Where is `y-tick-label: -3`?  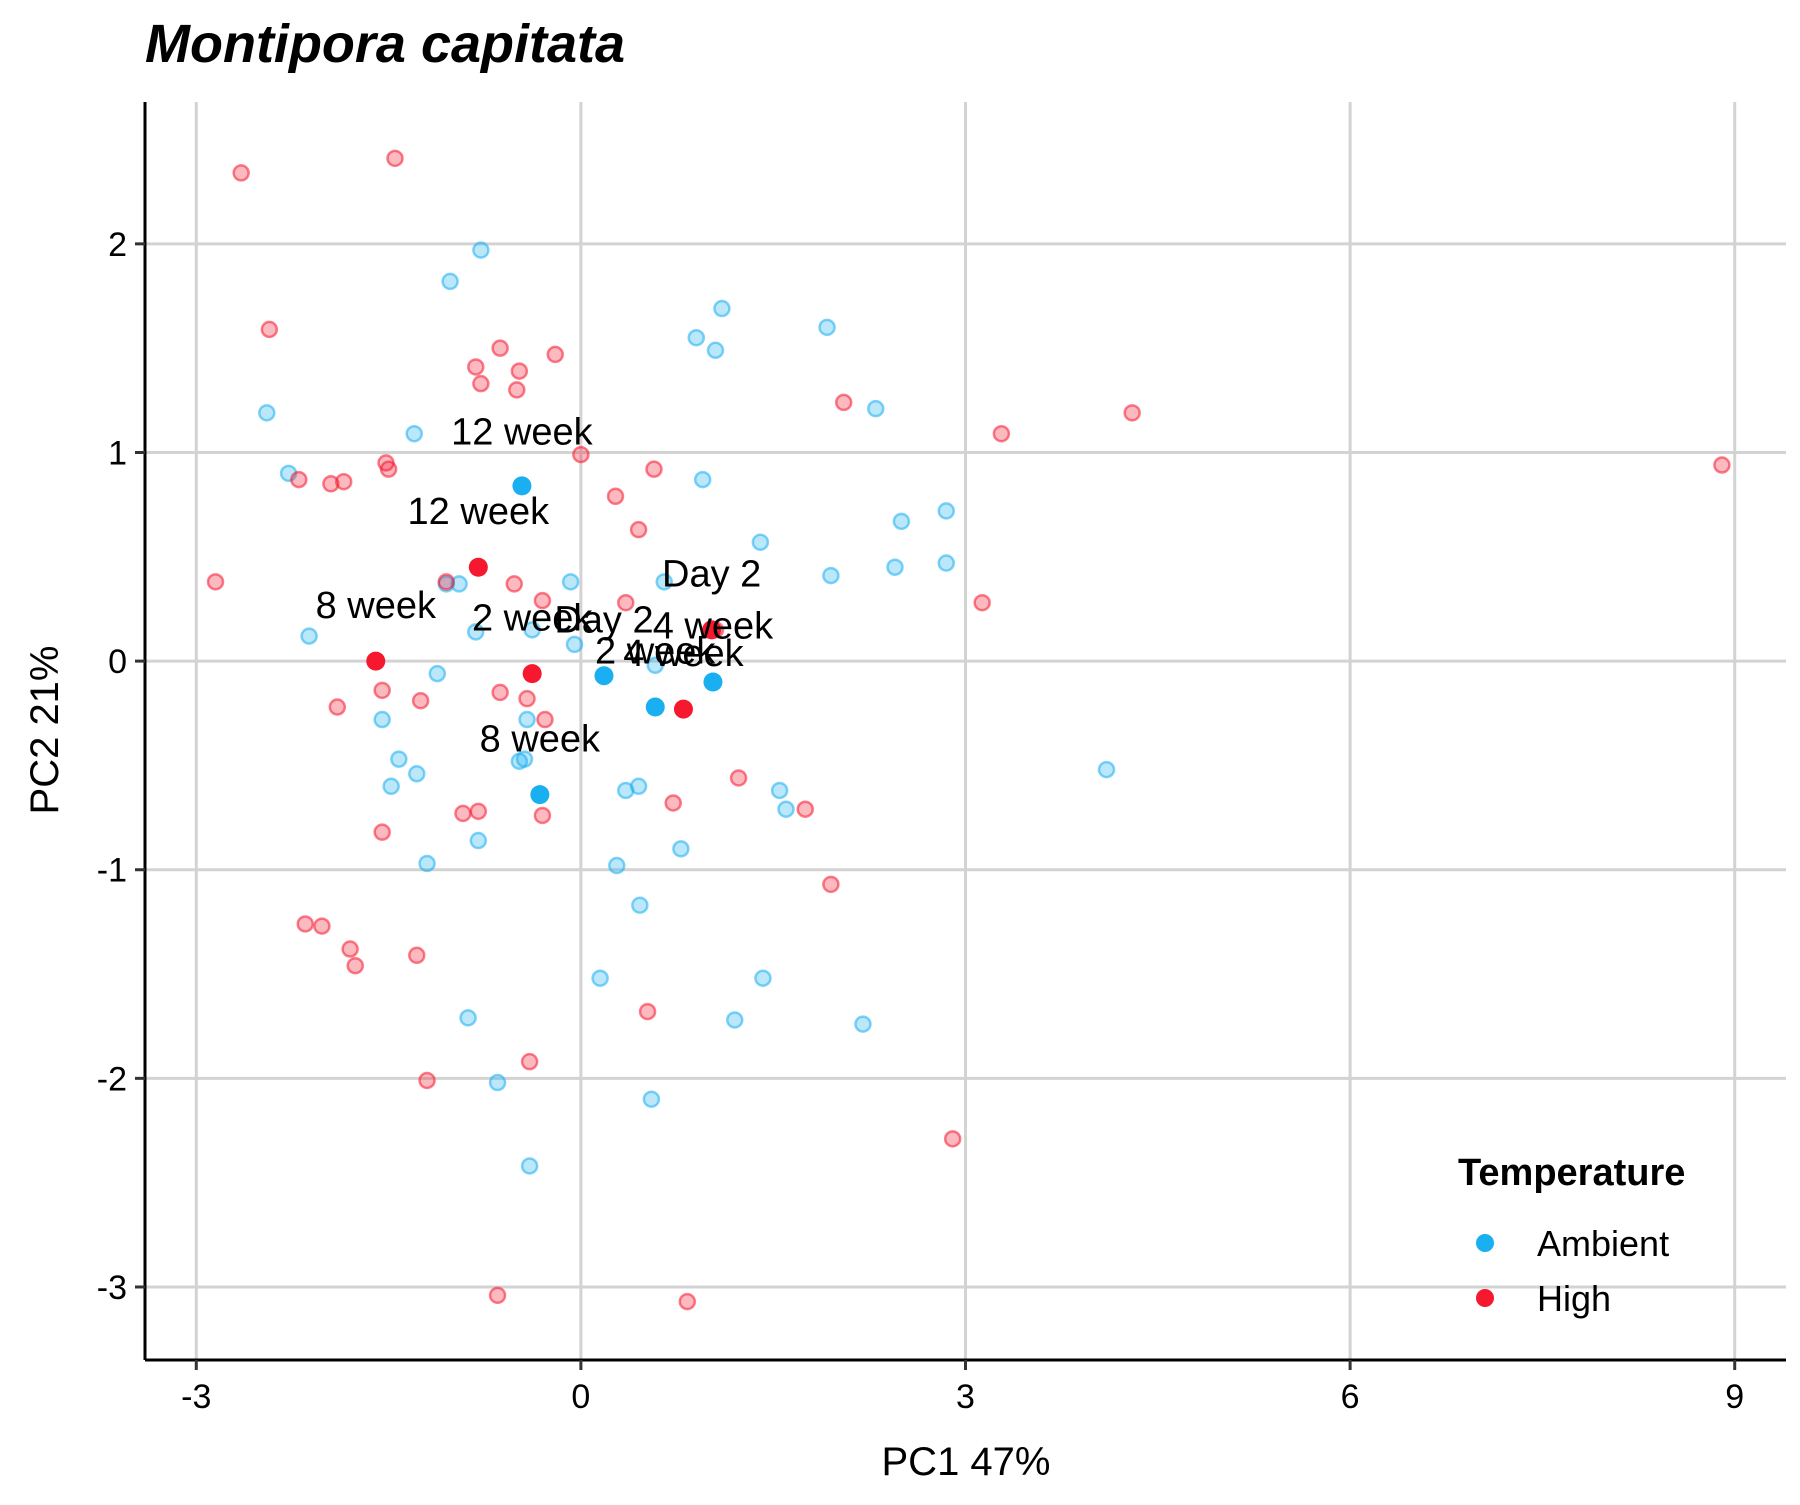
y-tick-label: -3 is located at coordinates (112, 1288).